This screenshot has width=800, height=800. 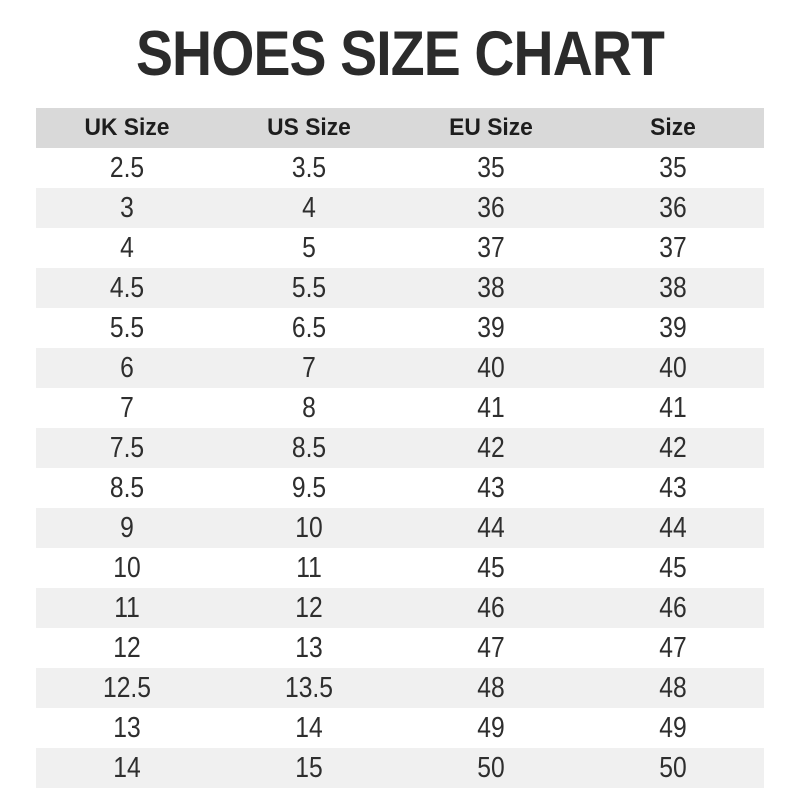 I want to click on page-title: SHOES SIZE CHART, so click(x=400, y=54).